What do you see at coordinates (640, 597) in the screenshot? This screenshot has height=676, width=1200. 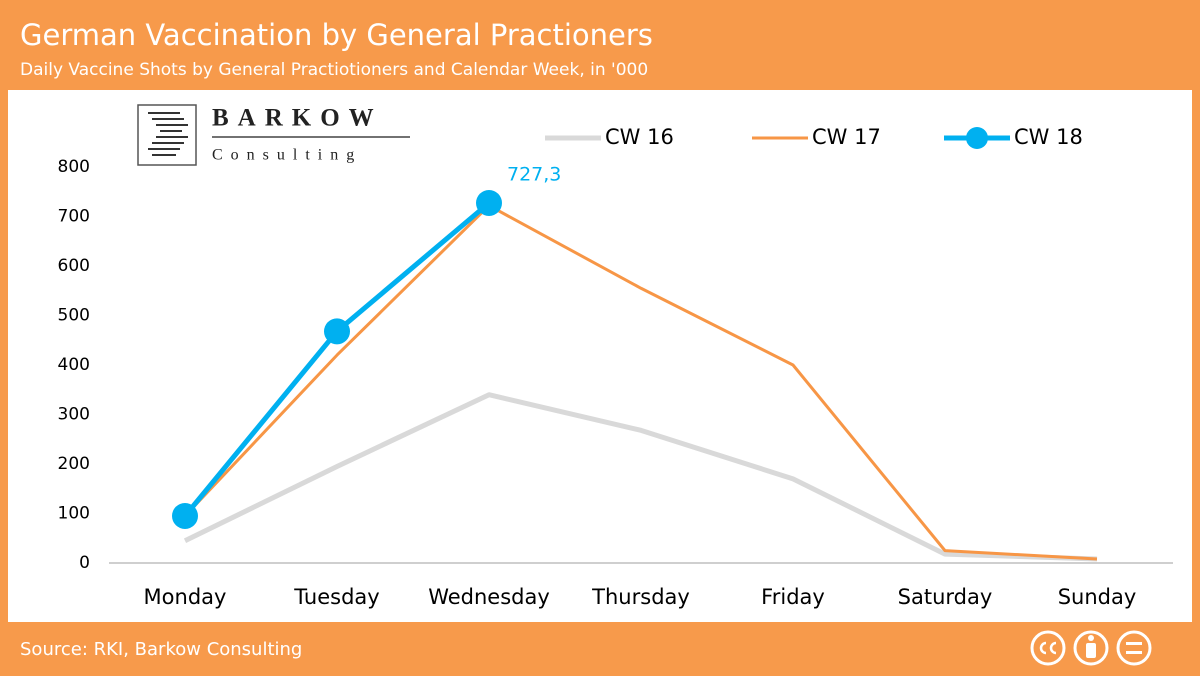 I see `x-tick-label: Thursday` at bounding box center [640, 597].